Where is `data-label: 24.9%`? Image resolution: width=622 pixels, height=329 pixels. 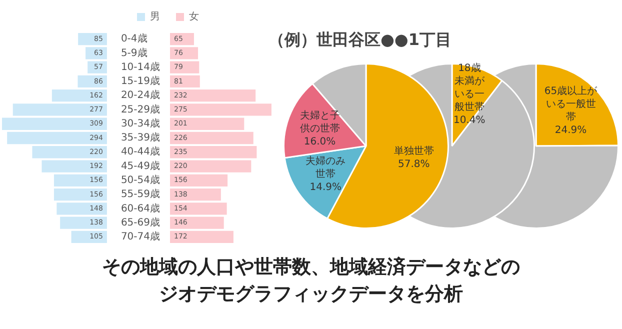
data-label: 24.9% is located at coordinates (570, 130).